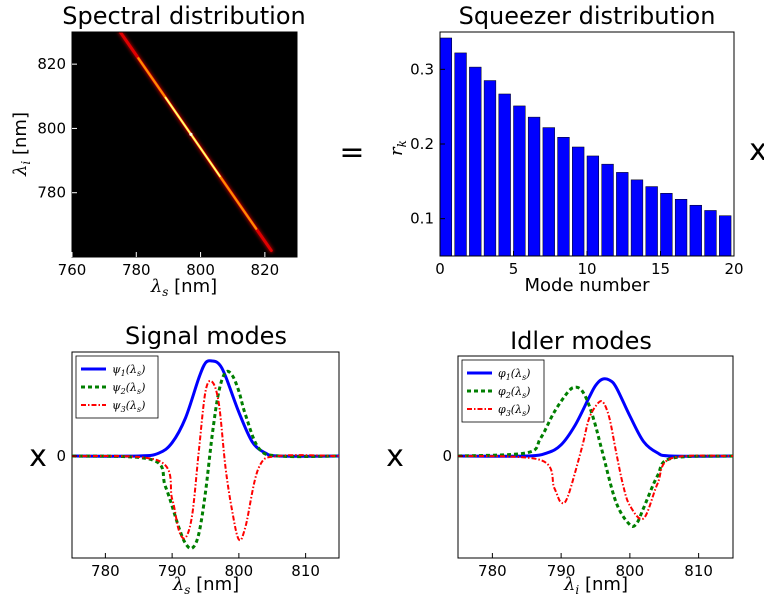 The height and width of the screenshot is (600, 764). Describe the element at coordinates (514, 392) in the screenshot. I see `idler-legend-label-2: φ2(λs)` at that location.